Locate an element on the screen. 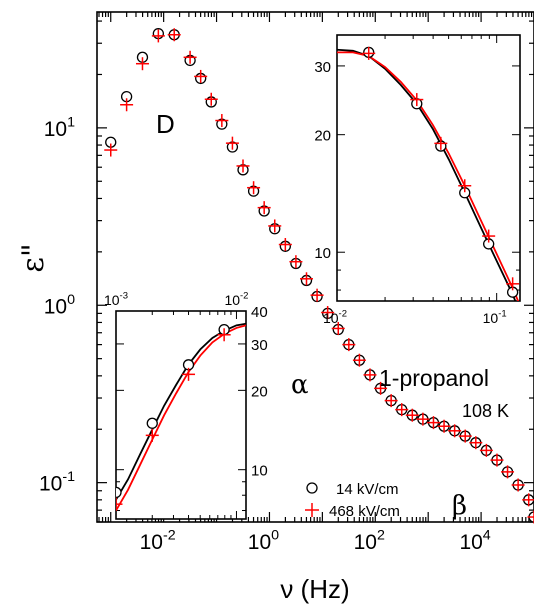  x-tick-label: 10⁴ is located at coordinates (474, 541).